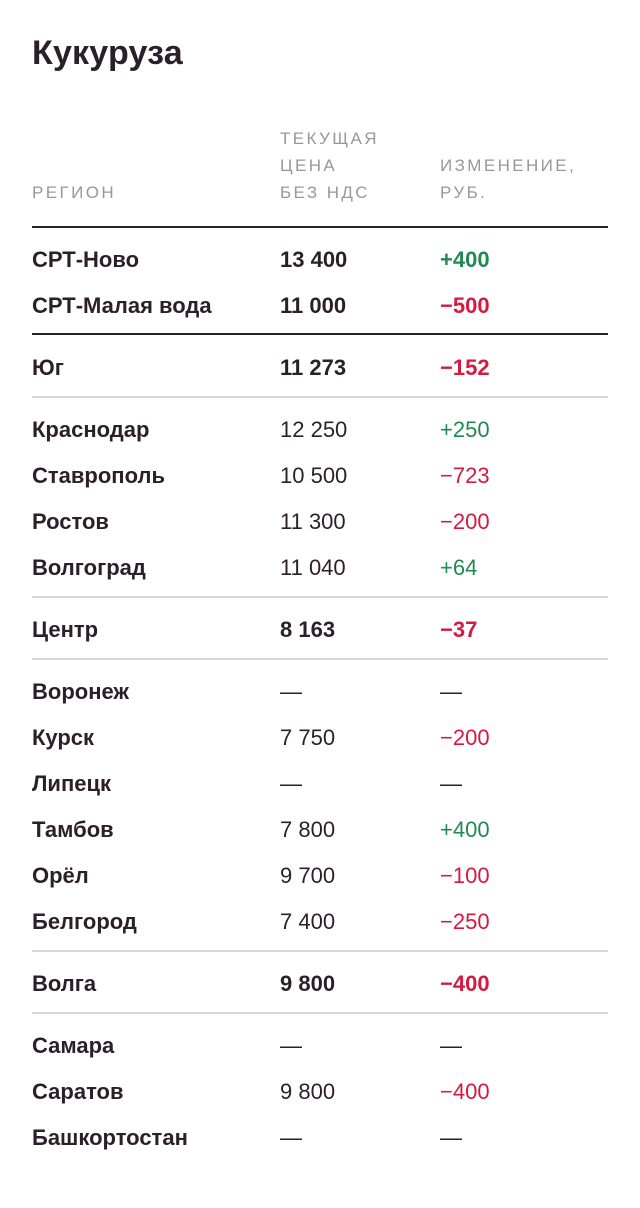 This screenshot has width=640, height=1208. Describe the element at coordinates (320, 784) in the screenshot. I see `table-row: Липецк — —` at that location.